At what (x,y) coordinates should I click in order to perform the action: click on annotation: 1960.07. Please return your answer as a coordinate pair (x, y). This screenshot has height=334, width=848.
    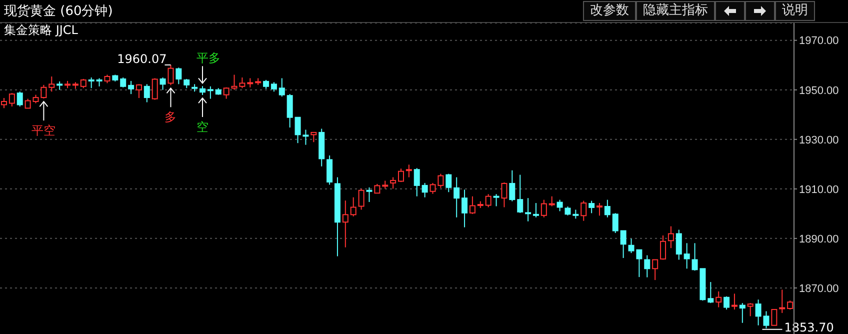
    Looking at the image, I should click on (142, 59).